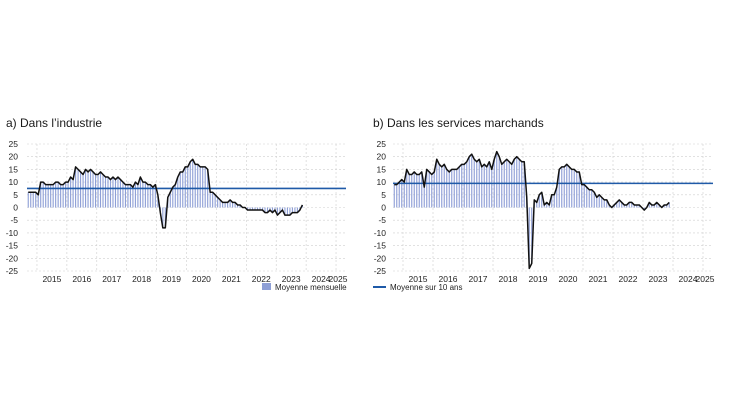  Describe the element at coordinates (166, 193) in the screenshot. I see `series-line` at that location.